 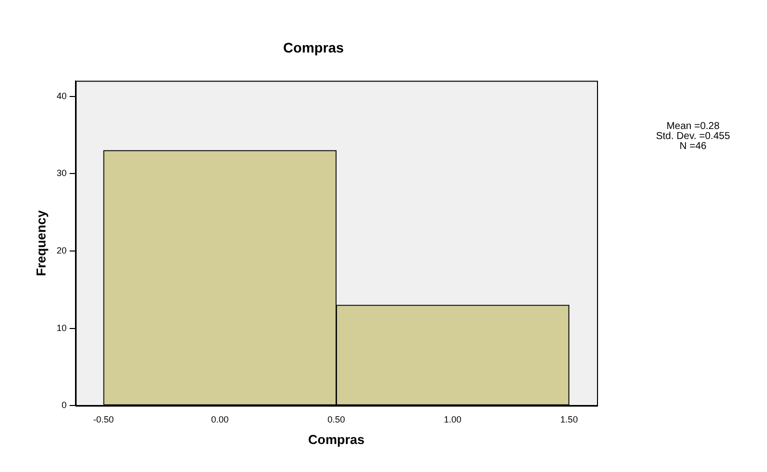 What do you see at coordinates (64, 405) in the screenshot?
I see `y-tick-label: 0` at bounding box center [64, 405].